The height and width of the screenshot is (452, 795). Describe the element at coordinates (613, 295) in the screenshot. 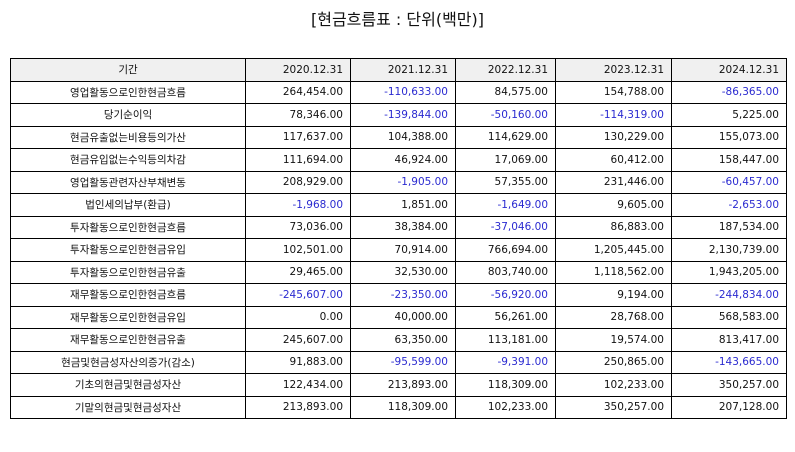

I see `table-cell: 9,194.00` at that location.